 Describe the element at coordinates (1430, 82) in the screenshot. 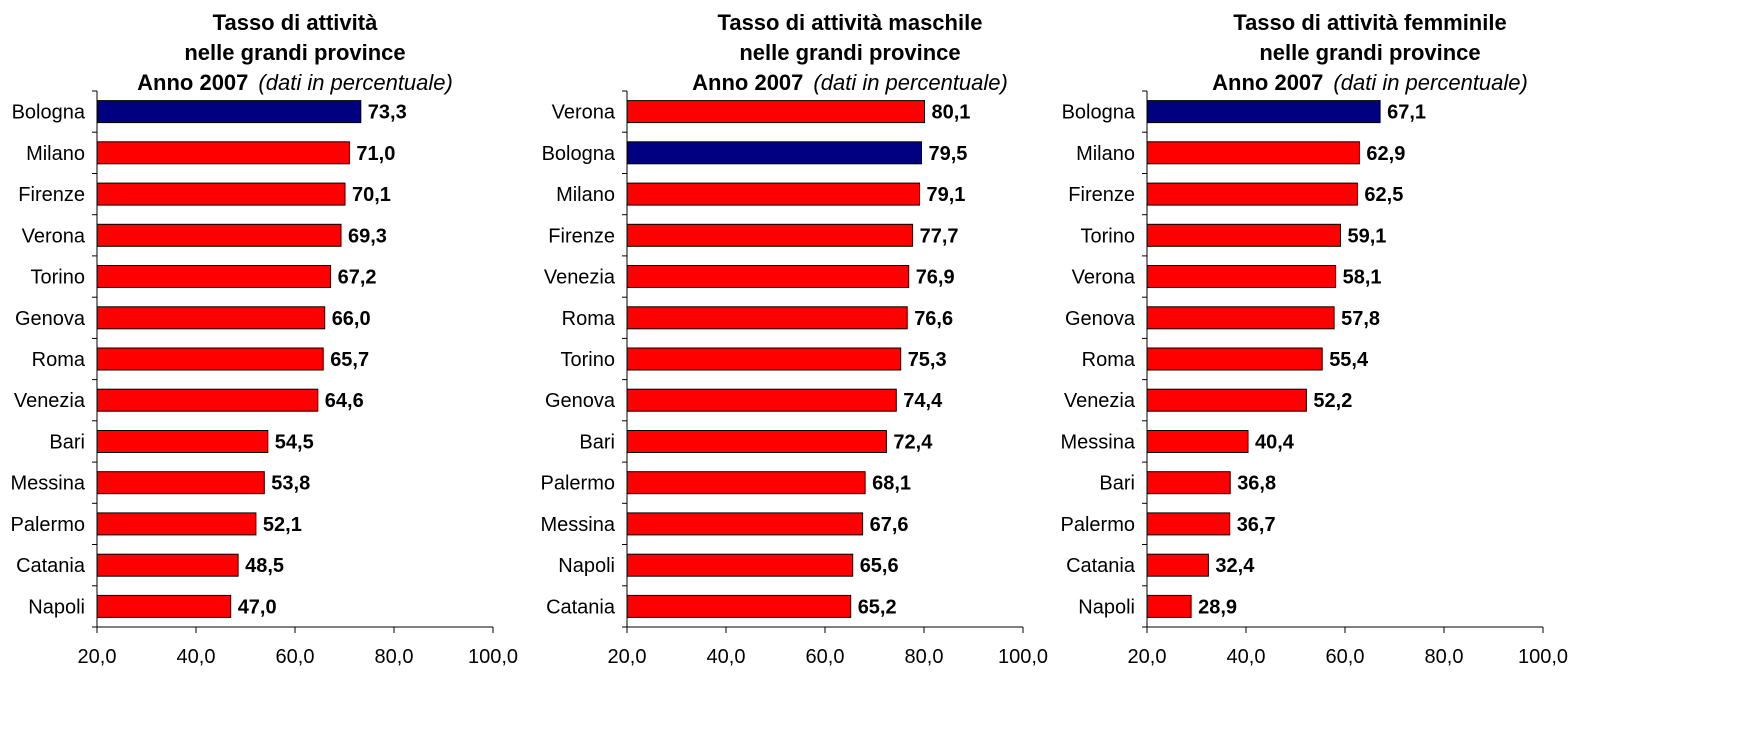

I see `chart-title-note: (dati in percentuale)` at that location.